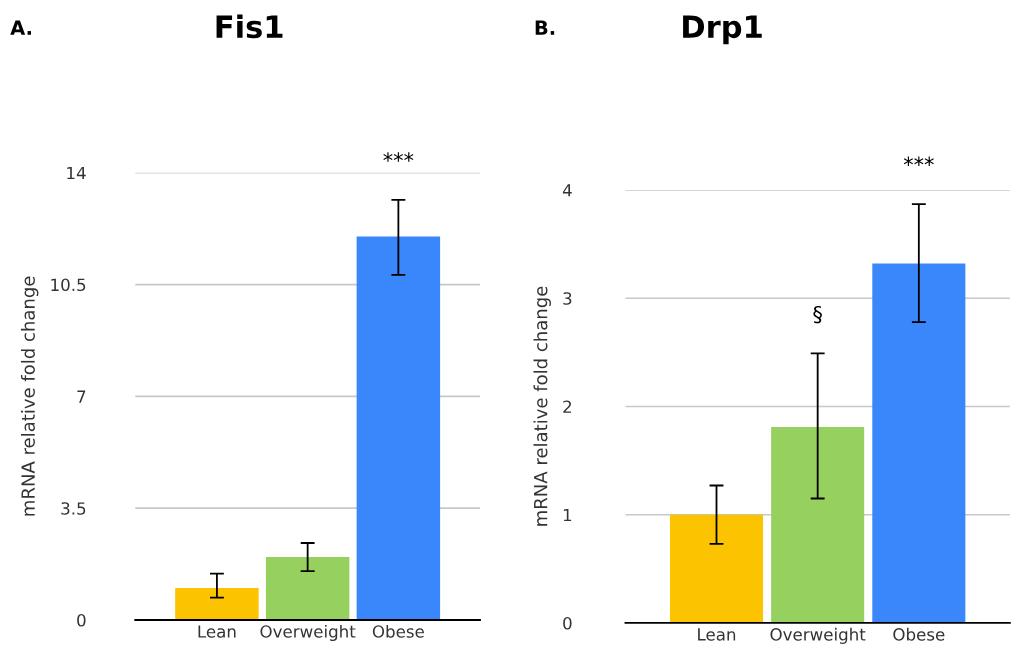  What do you see at coordinates (567, 515) in the screenshot?
I see `y-tick-label: 1` at bounding box center [567, 515].